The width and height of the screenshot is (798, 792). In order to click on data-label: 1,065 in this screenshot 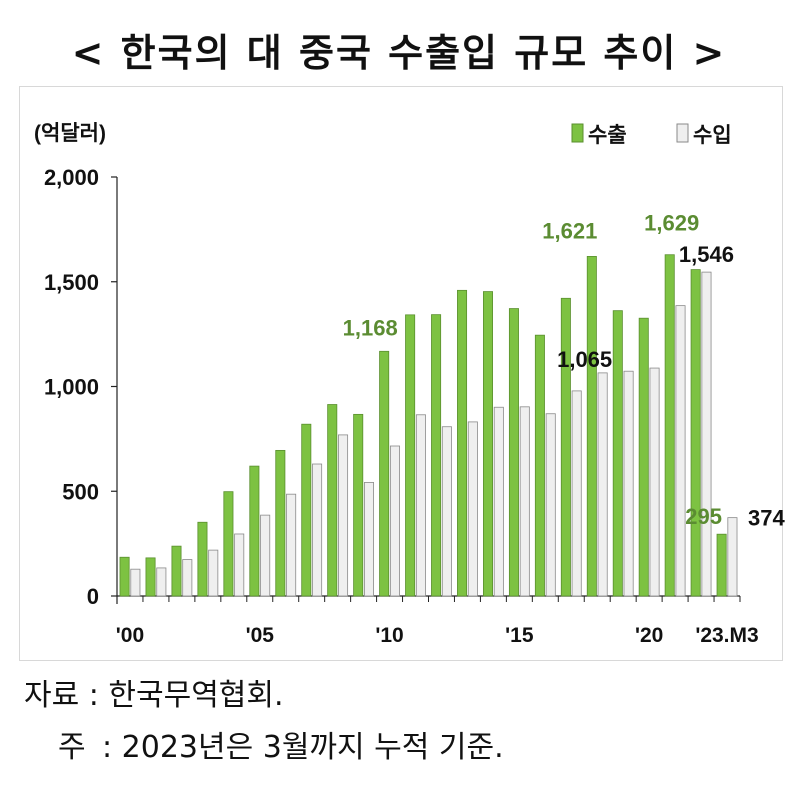, I will do `click(584, 359)`.